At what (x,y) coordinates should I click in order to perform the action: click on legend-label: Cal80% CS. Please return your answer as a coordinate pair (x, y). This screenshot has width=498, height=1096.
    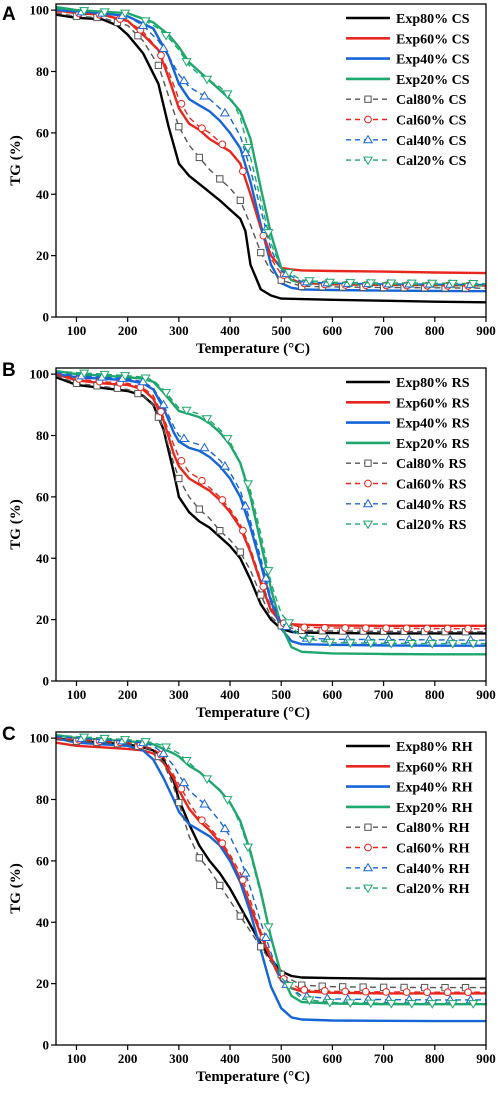
    Looking at the image, I should click on (431, 100).